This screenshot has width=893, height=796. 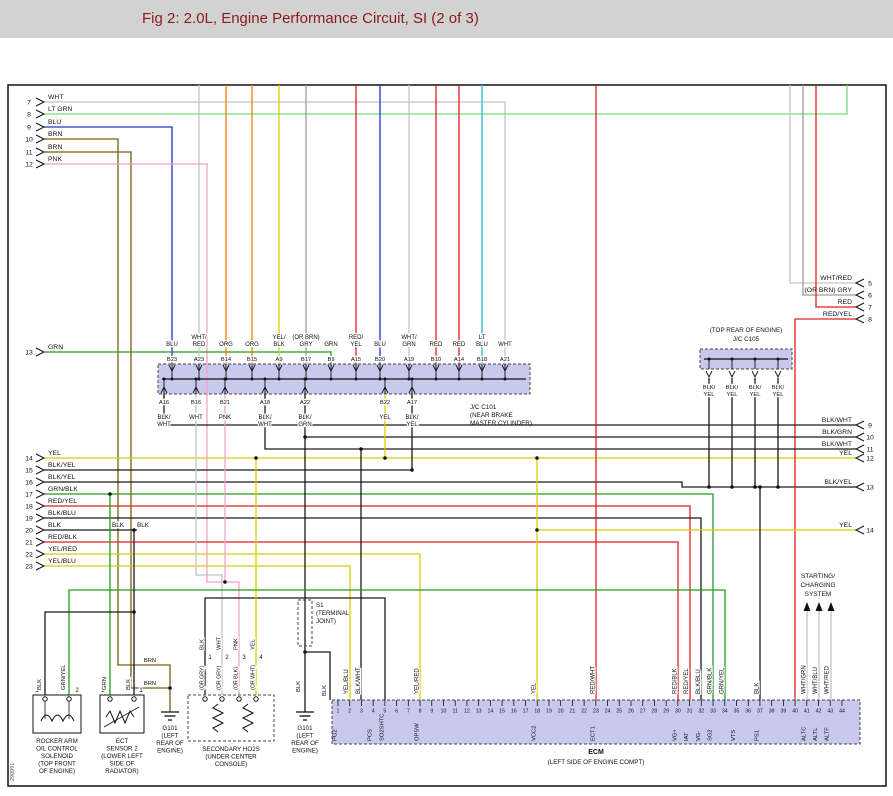 What do you see at coordinates (807, 712) in the screenshot?
I see `ecm-pin-number: 41` at bounding box center [807, 712].